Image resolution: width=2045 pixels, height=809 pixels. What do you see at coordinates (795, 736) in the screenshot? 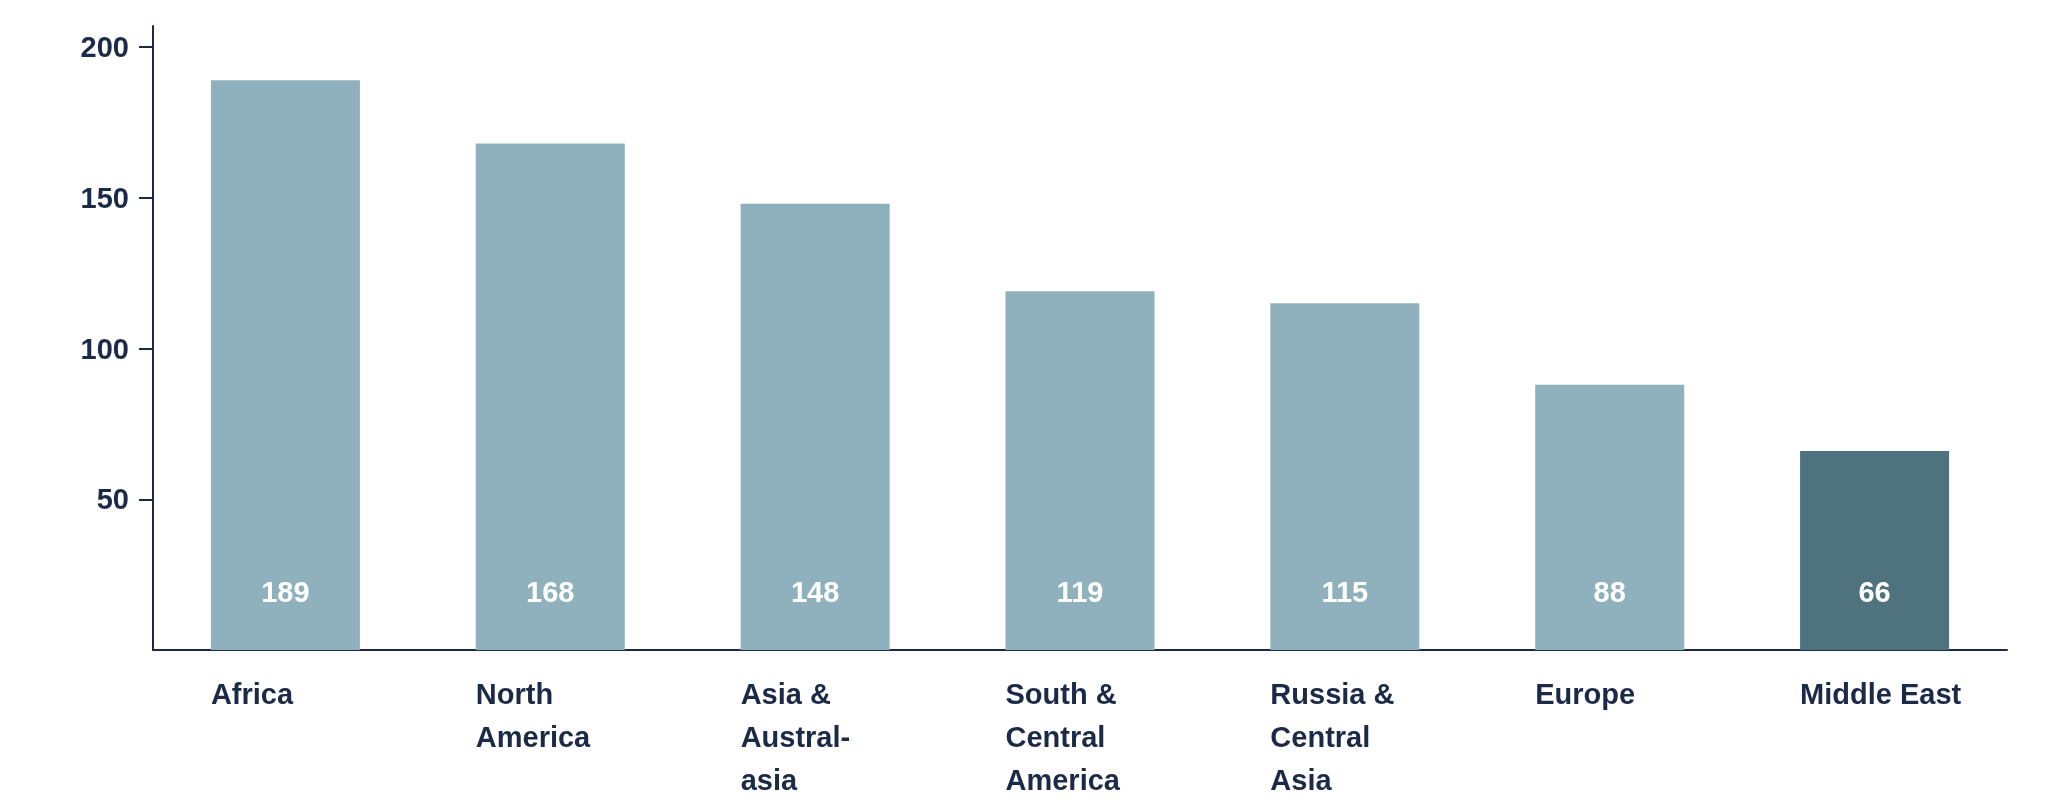
I see `x-tick-label: Asia & Austral- asia` at bounding box center [795, 736].